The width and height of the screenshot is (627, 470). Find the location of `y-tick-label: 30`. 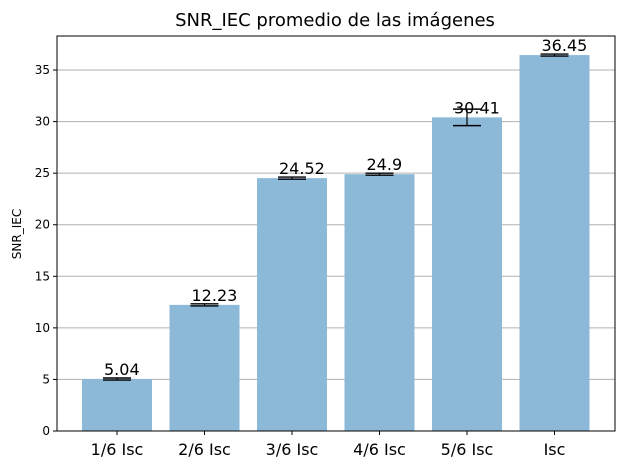

y-tick-label: 30 is located at coordinates (42, 122).